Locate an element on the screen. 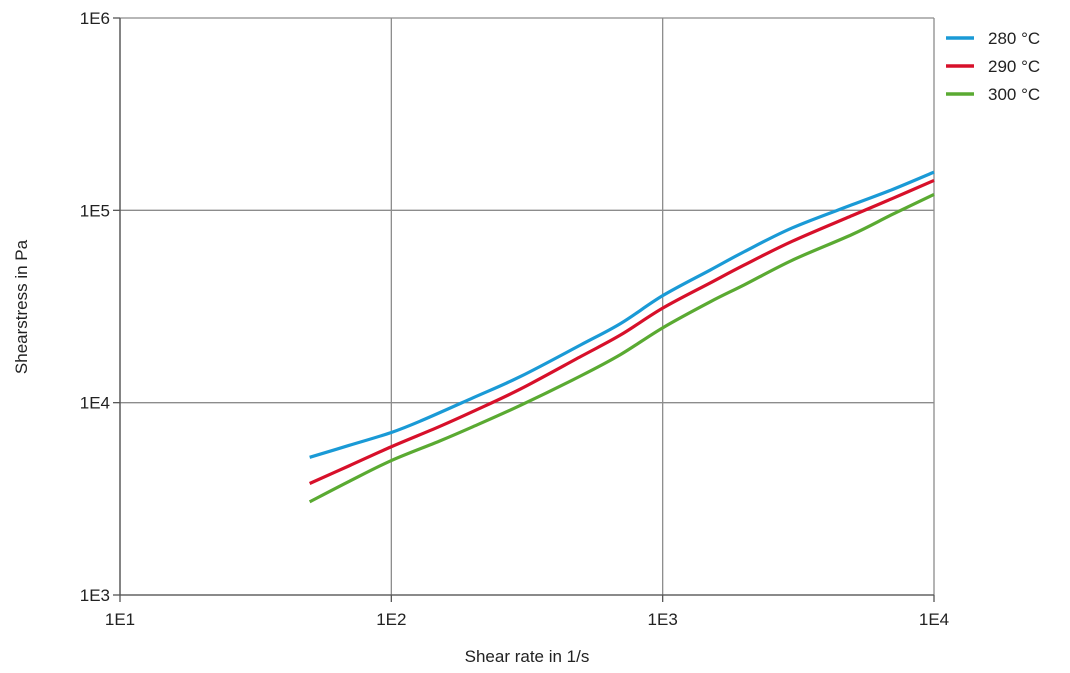 This screenshot has height=673, width=1070. x-axis-label: Shear rate in 1/s is located at coordinates (527, 656).